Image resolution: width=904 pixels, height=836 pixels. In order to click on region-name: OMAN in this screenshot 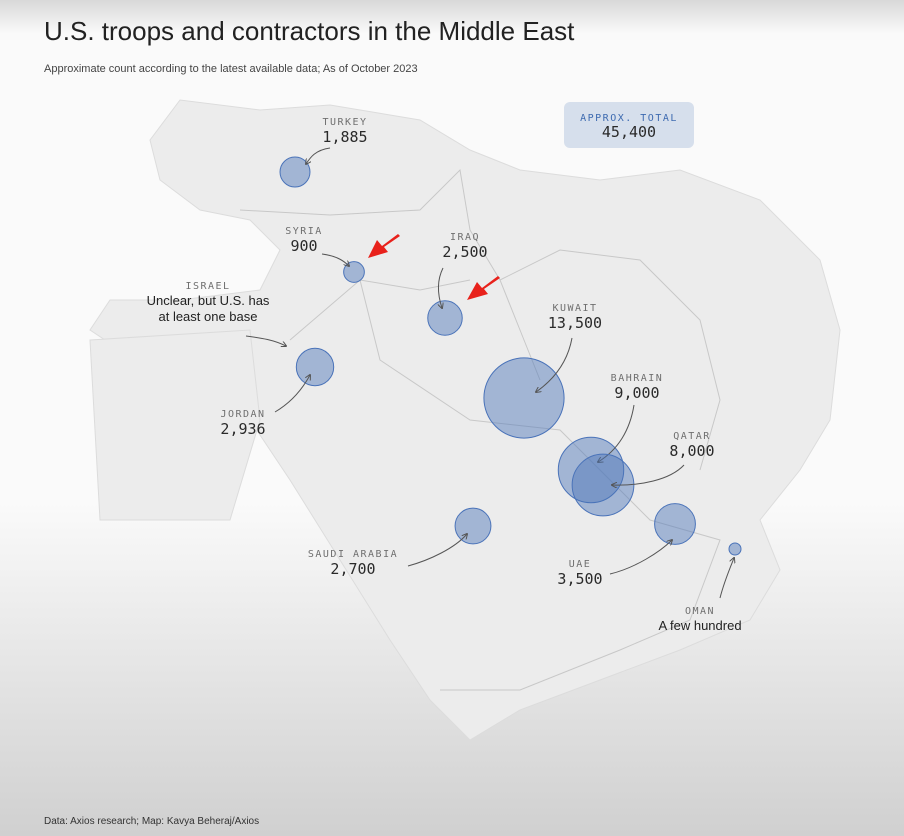, I will do `click(700, 611)`.